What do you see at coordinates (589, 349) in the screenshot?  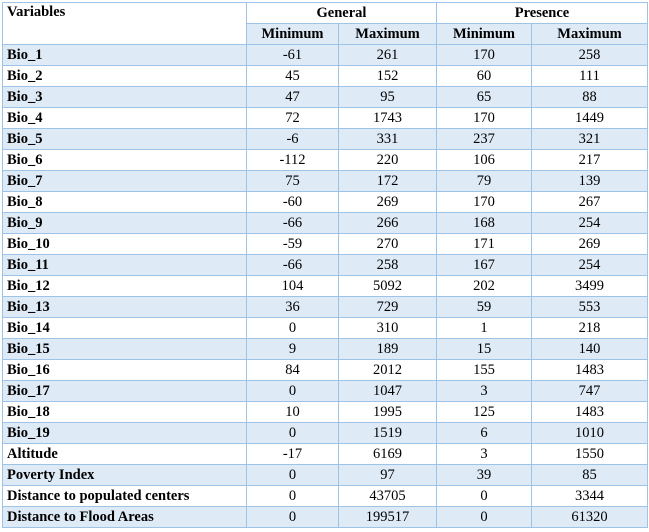 I see `presence-maximum-cell: 140` at bounding box center [589, 349].